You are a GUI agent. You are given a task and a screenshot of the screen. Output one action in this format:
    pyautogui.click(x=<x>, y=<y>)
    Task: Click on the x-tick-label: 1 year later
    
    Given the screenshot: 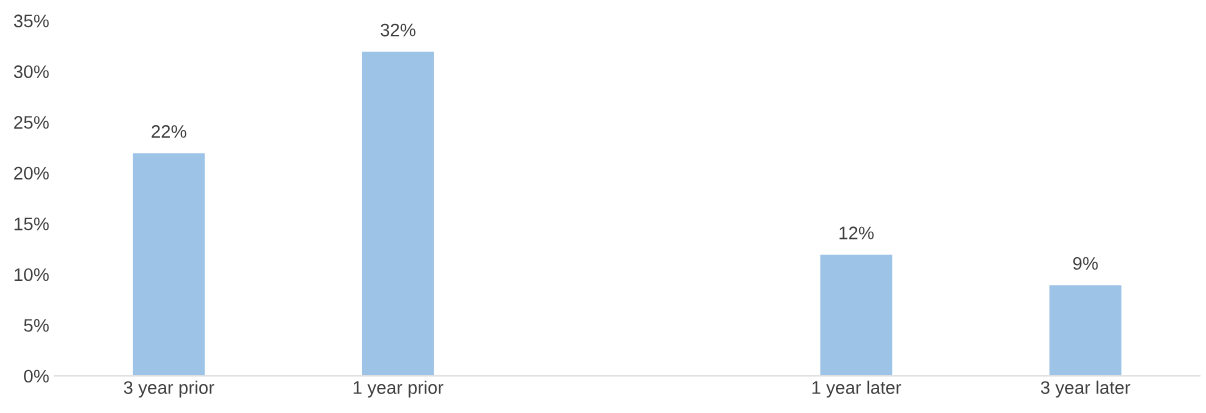 What is the action you would take?
    pyautogui.click(x=857, y=389)
    